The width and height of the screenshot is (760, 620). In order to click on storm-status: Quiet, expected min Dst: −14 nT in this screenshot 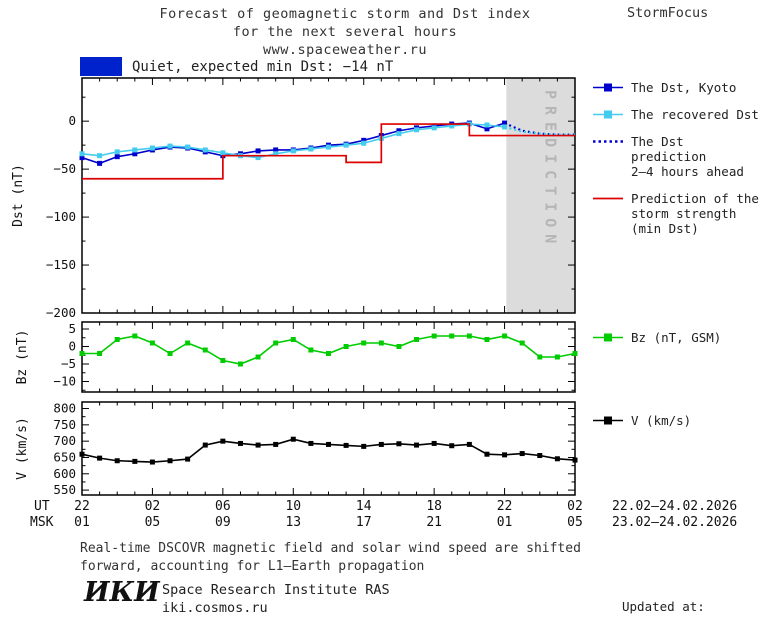, I will do `click(236, 66)`.